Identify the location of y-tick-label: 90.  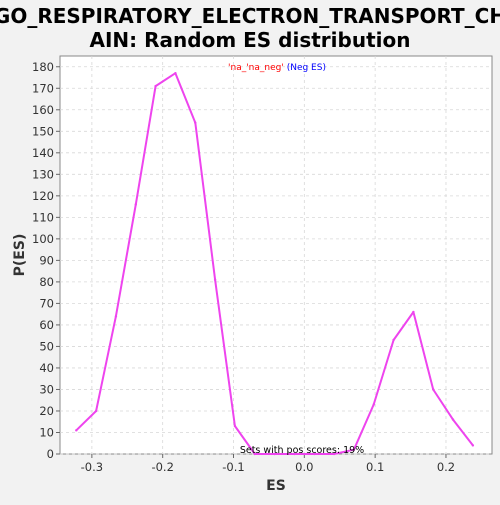
(46, 260).